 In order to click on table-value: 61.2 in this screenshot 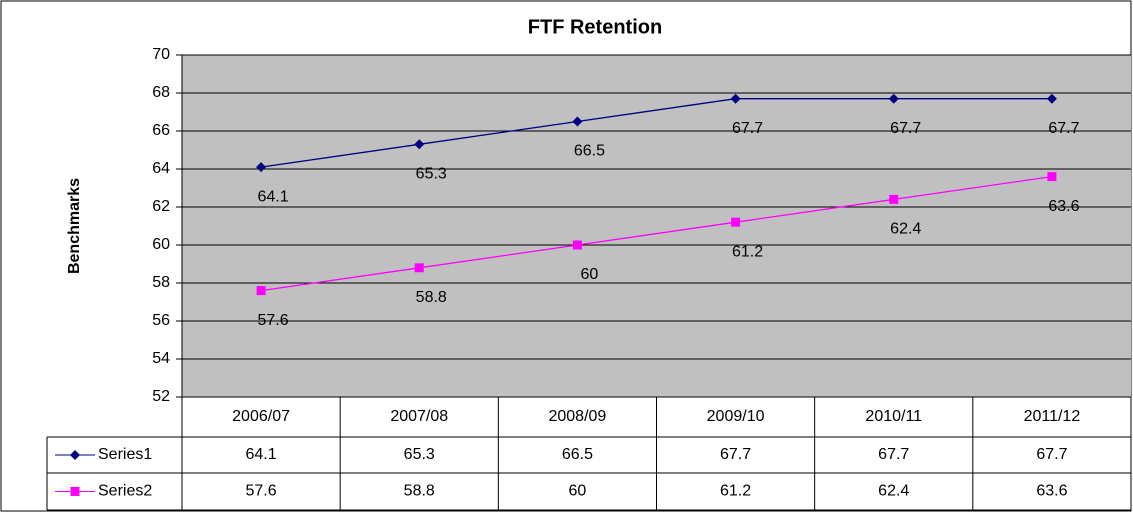, I will do `click(735, 491)`.